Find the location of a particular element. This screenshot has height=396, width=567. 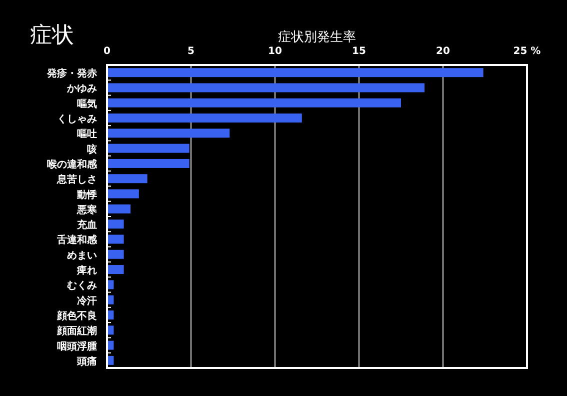

ytick: 頭痛 is located at coordinates (87, 362).